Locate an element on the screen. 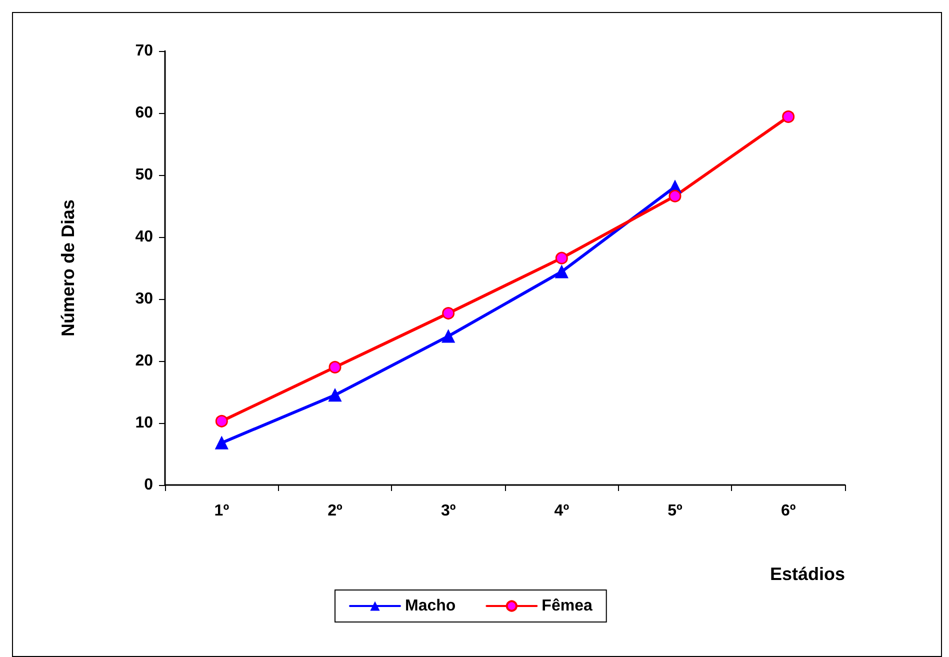 The height and width of the screenshot is (657, 949). x-tick-label: 6º is located at coordinates (788, 511).